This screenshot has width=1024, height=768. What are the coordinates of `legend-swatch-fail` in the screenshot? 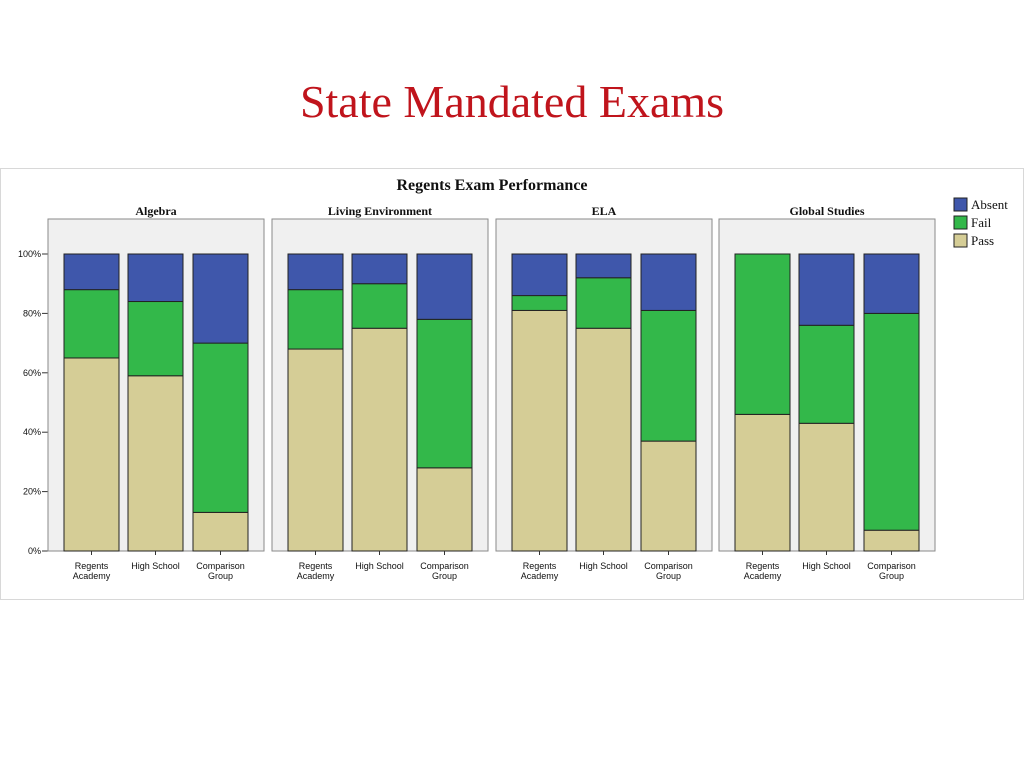 It's located at (960, 222).